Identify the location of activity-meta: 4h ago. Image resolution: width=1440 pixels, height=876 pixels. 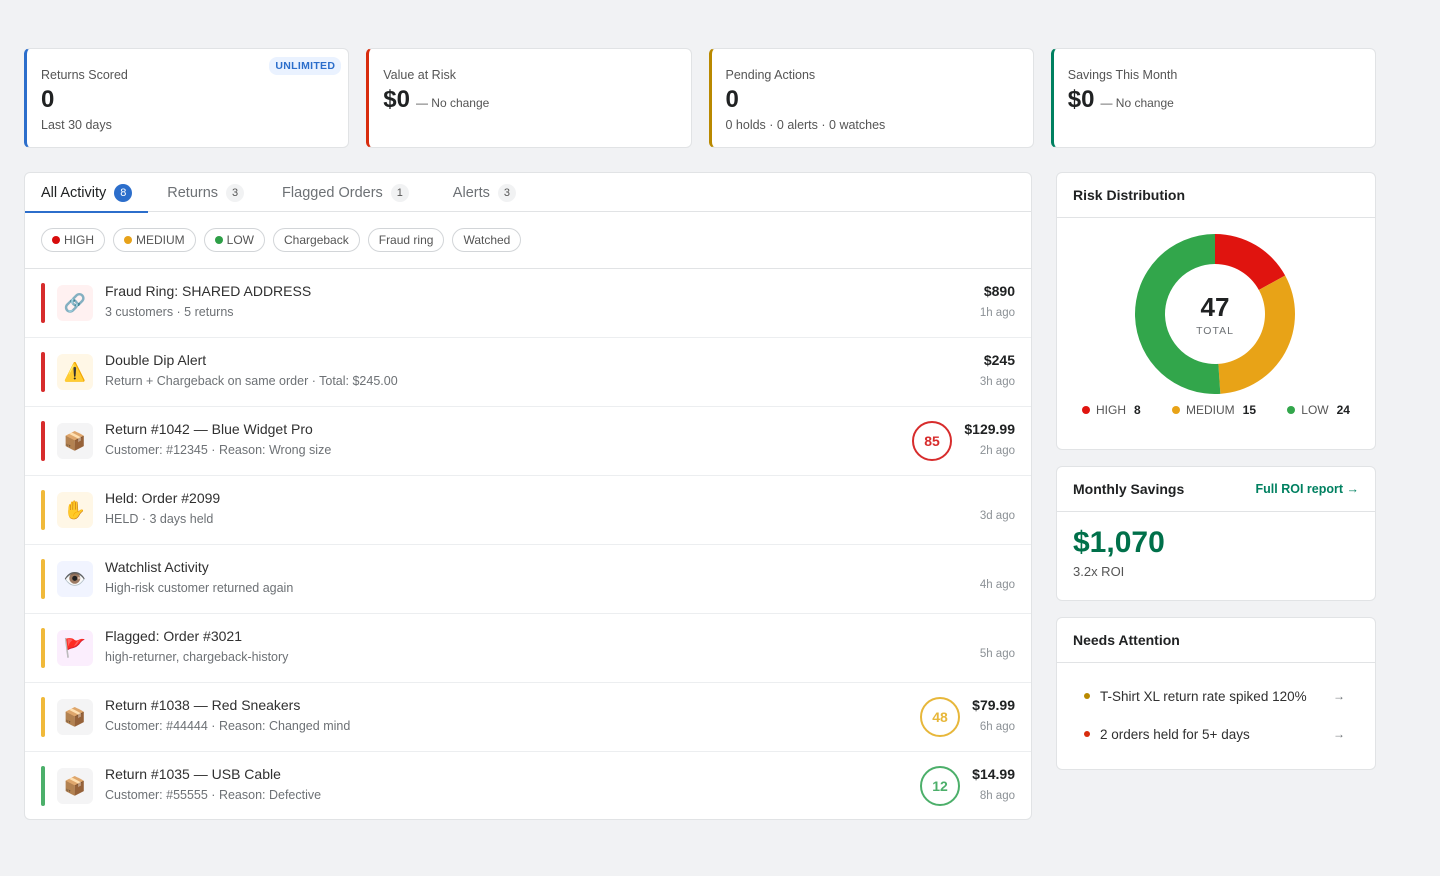
(997, 575).